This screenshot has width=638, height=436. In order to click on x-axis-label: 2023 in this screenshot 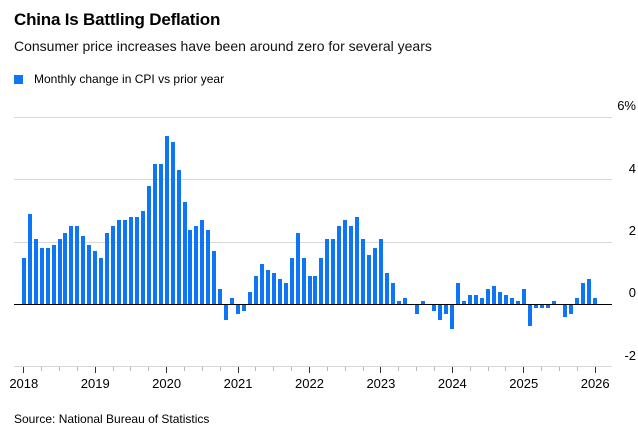, I will do `click(381, 383)`.